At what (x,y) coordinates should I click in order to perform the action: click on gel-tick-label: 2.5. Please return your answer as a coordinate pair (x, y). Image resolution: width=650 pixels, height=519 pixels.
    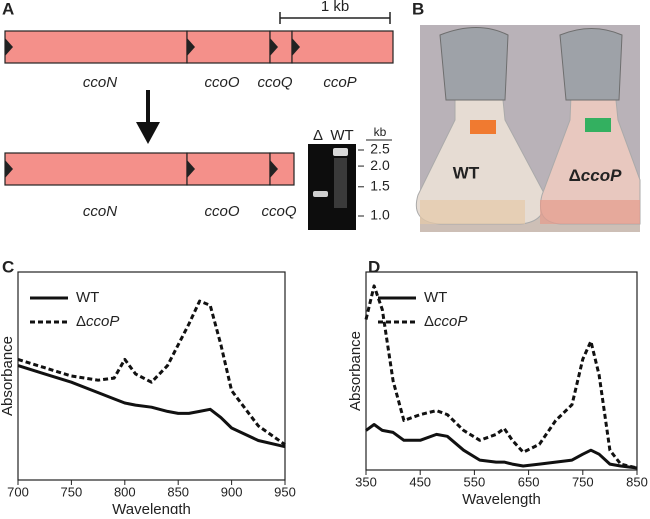
    Looking at the image, I should click on (380, 149).